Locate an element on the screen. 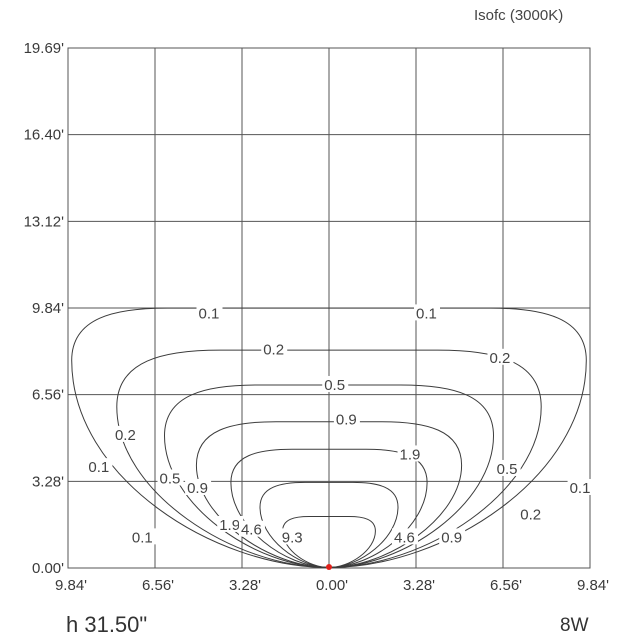  y-tick-label: 3.28' is located at coordinates (48, 481).